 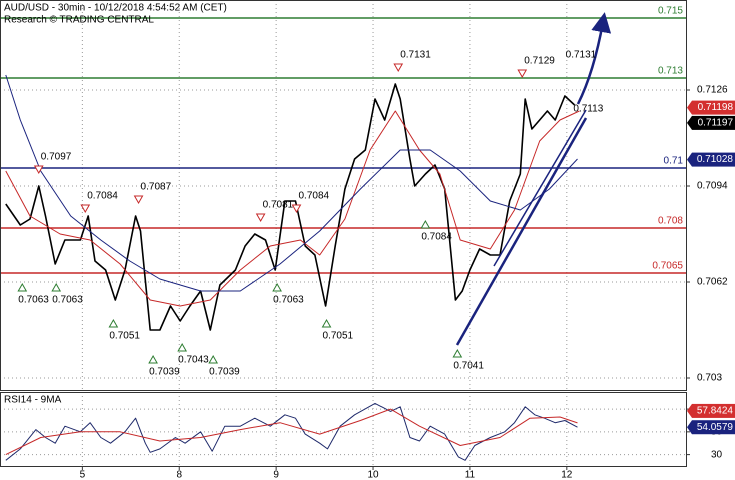 What do you see at coordinates (156, 187) in the screenshot?
I see `high-label: 0.7087` at bounding box center [156, 187].